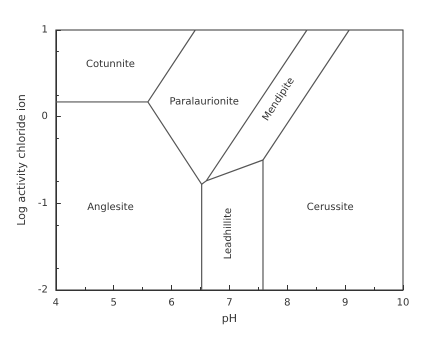 This screenshot has height=338, width=431. Describe the element at coordinates (403, 303) in the screenshot. I see `x-tick-label: 10` at that location.